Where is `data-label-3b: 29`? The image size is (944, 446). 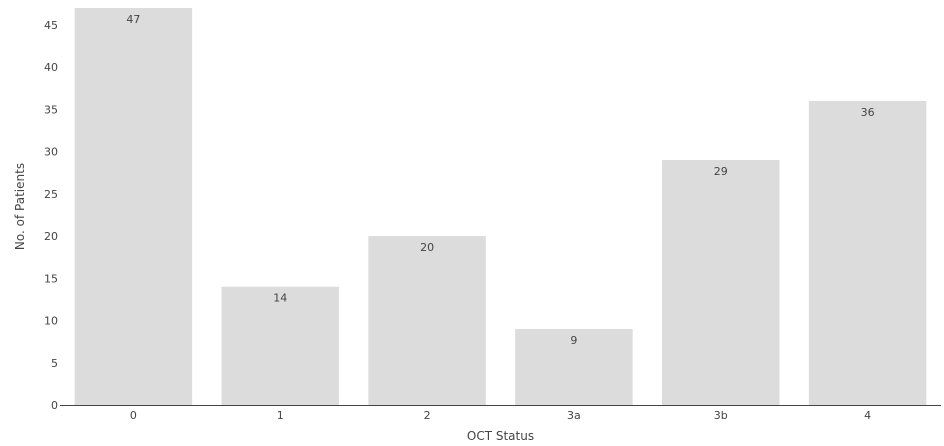 data-label-3b: 29 is located at coordinates (721, 171).